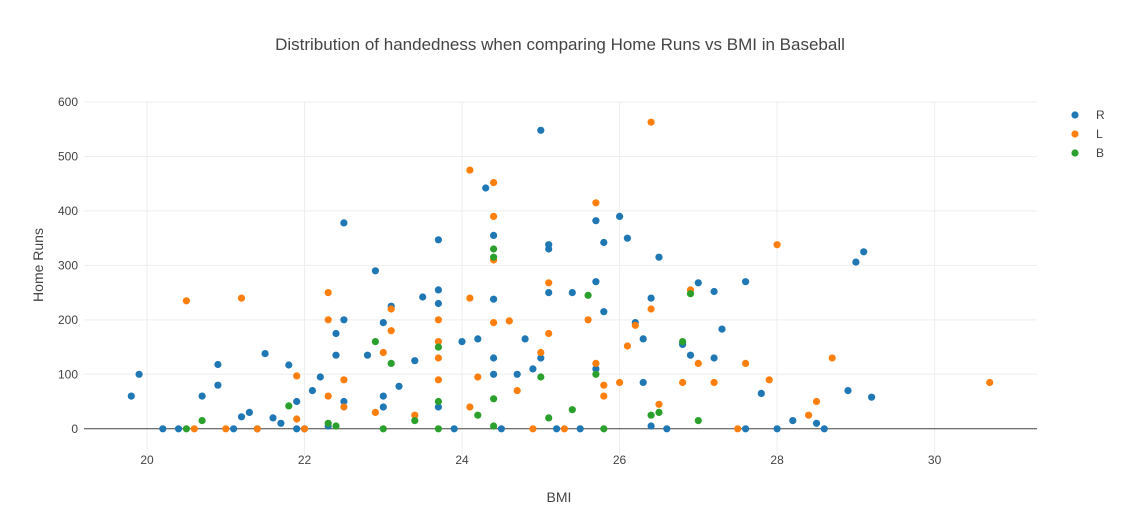 This screenshot has width=1121, height=530. I want to click on legend-item-R: R, so click(1088, 115).